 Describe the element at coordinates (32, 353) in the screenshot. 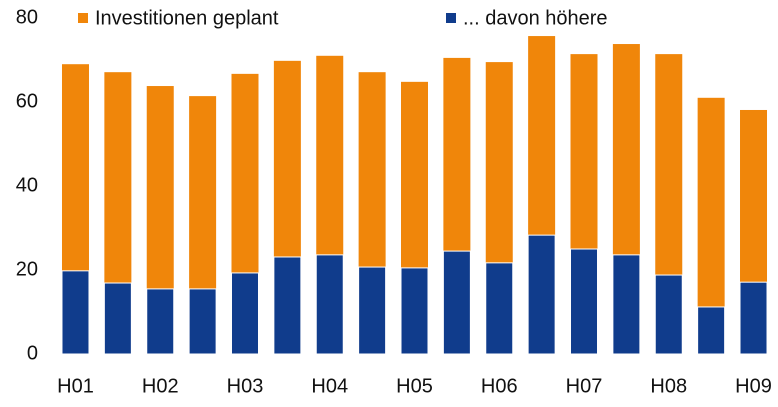

I see `y-tick-label: 0` at that location.